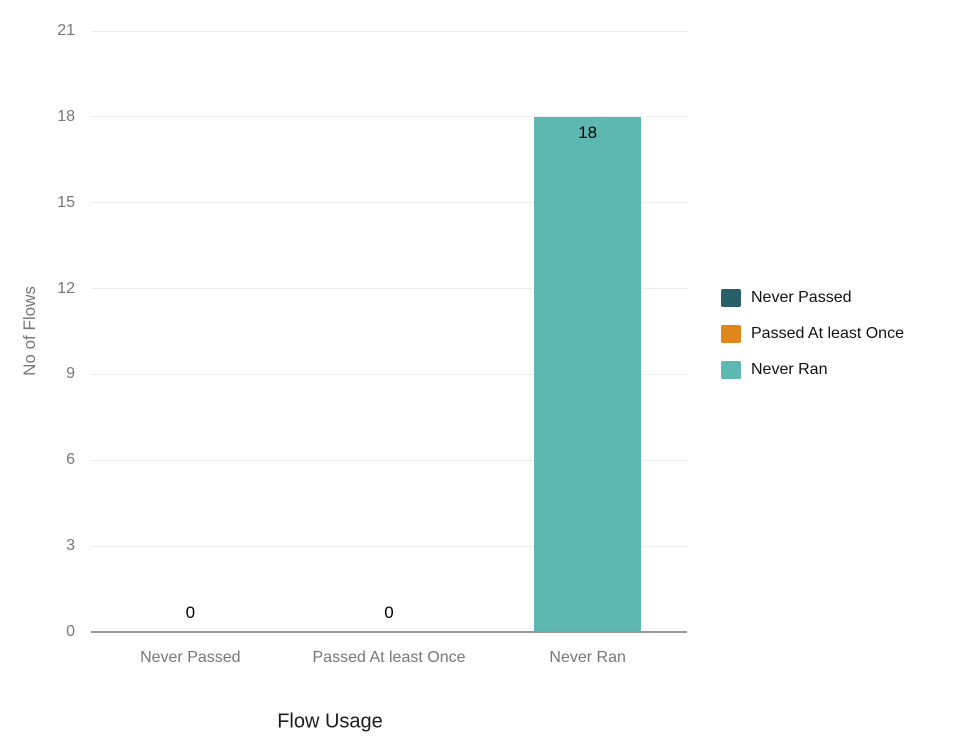 The height and width of the screenshot is (752, 966). What do you see at coordinates (29, 331) in the screenshot?
I see `y-axis-title: No of Flows` at bounding box center [29, 331].